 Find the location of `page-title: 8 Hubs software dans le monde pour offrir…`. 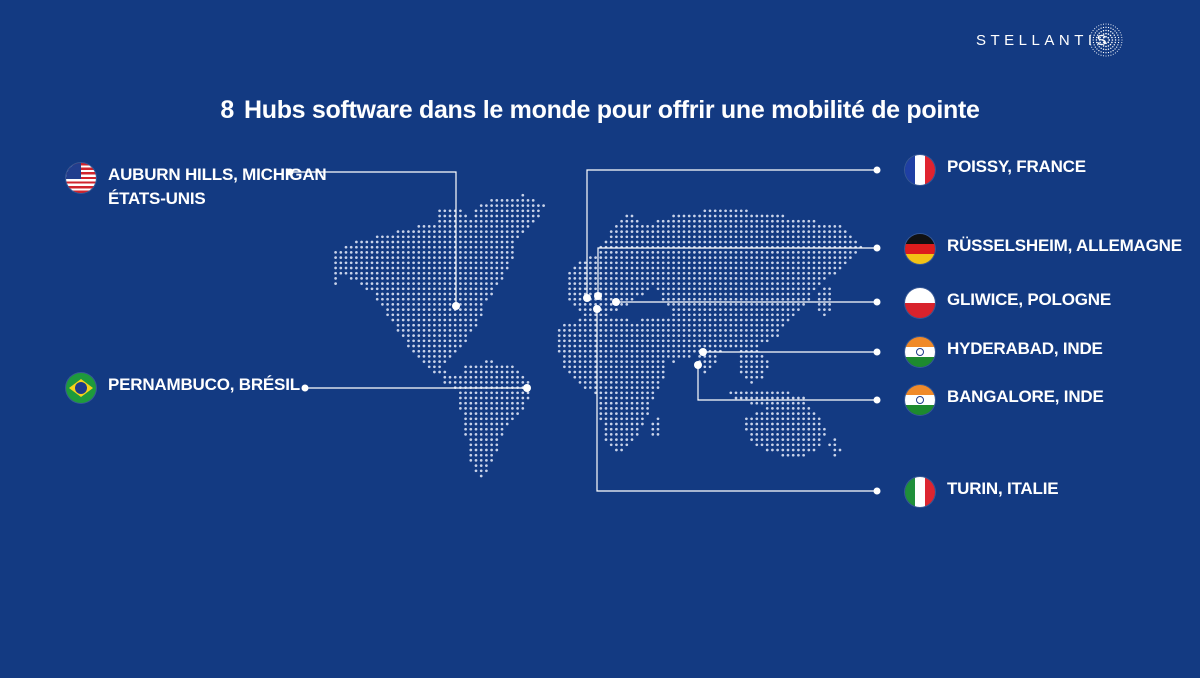

page-title: 8 Hubs software dans le monde pour offrir… is located at coordinates (600, 110).